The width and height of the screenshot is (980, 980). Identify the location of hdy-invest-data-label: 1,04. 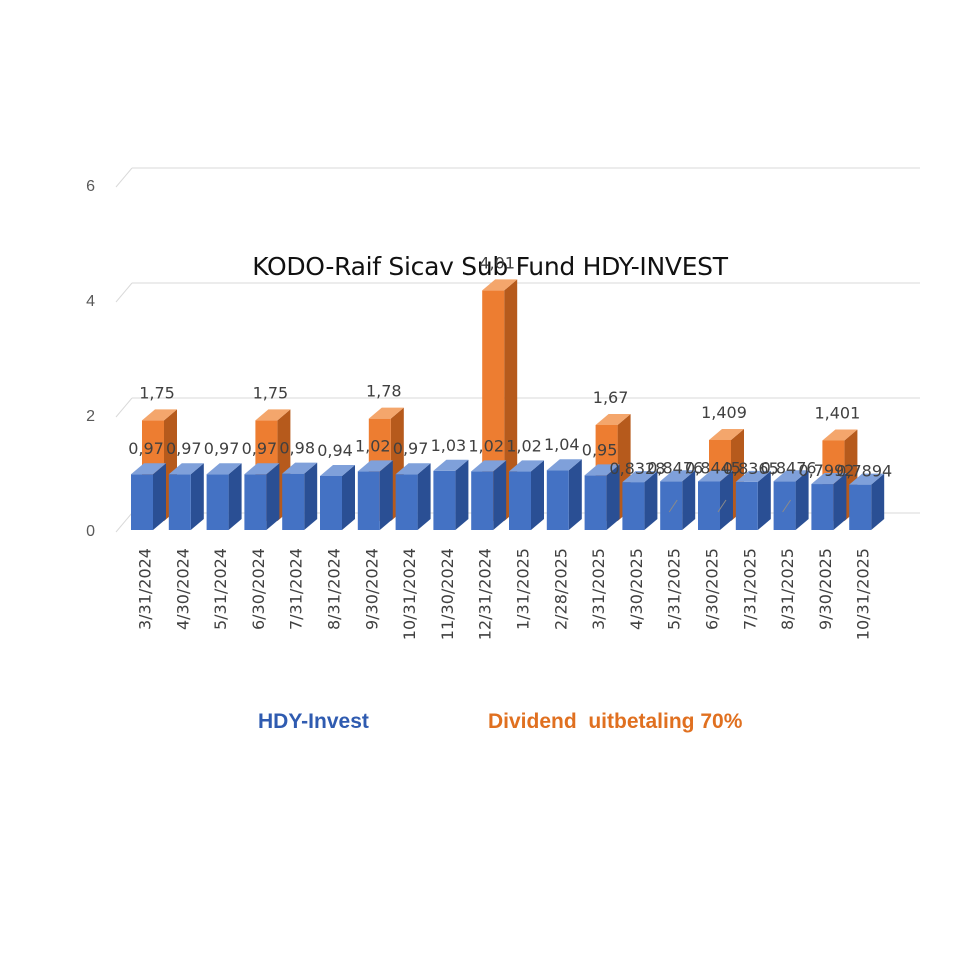
(562, 444).